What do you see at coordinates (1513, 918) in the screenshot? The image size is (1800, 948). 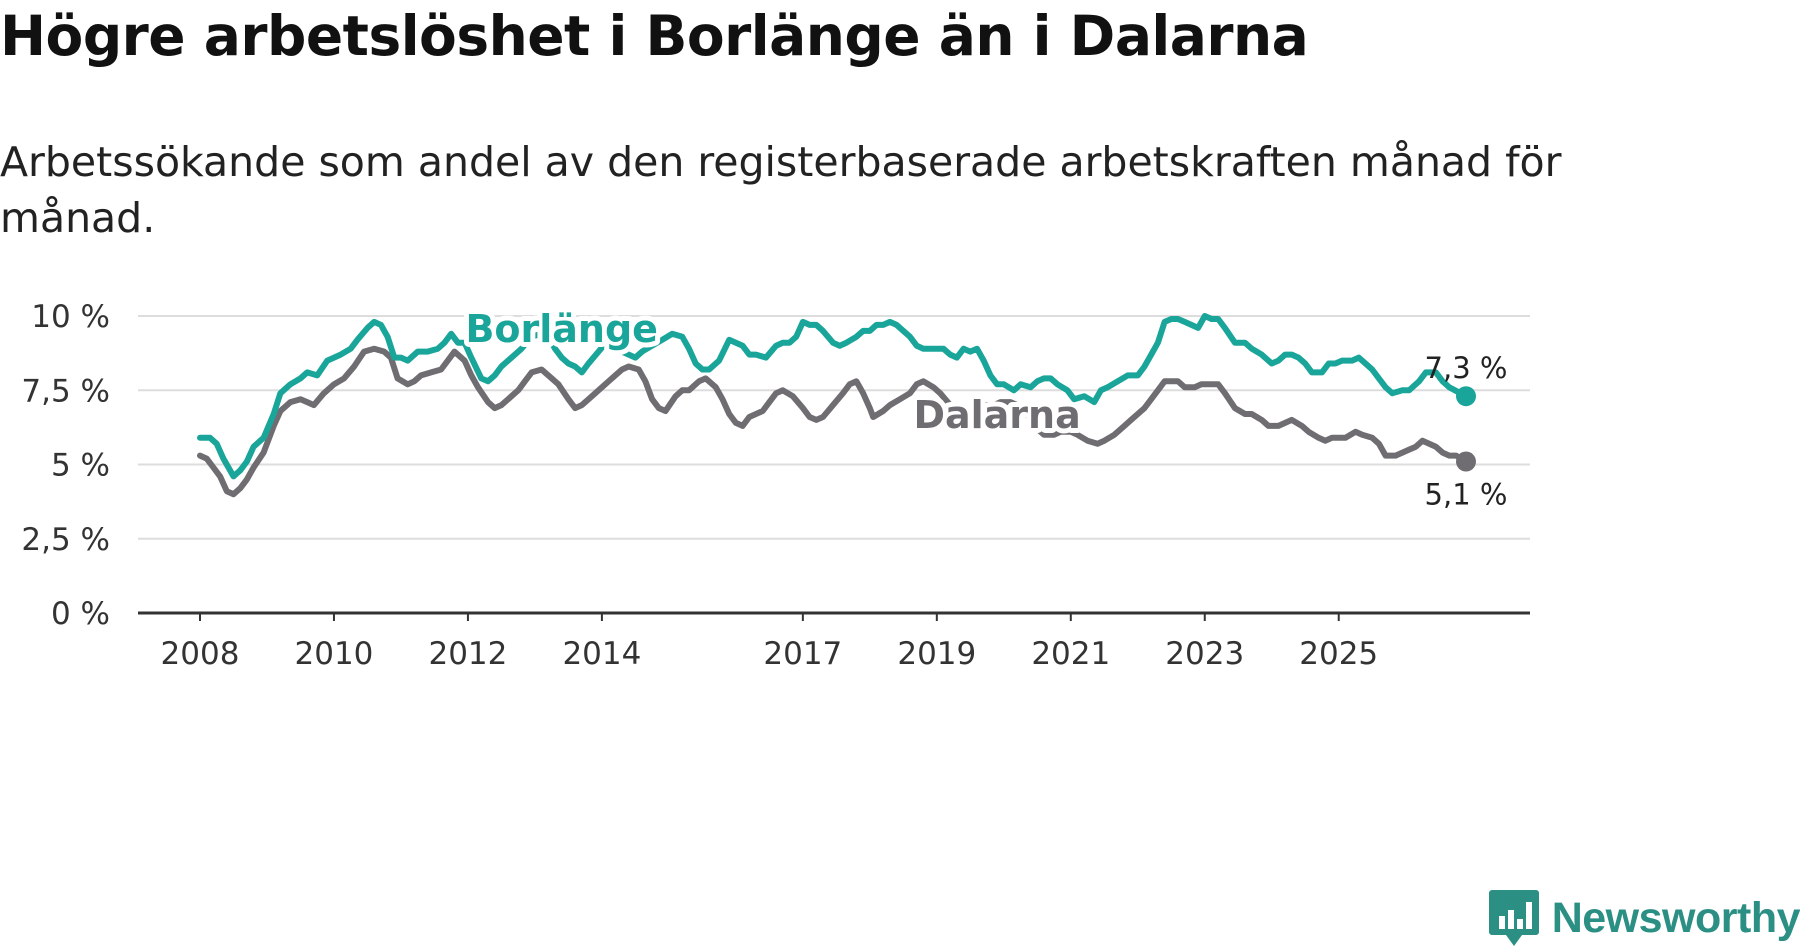 I see `newsworthy-logo-icon` at bounding box center [1513, 918].